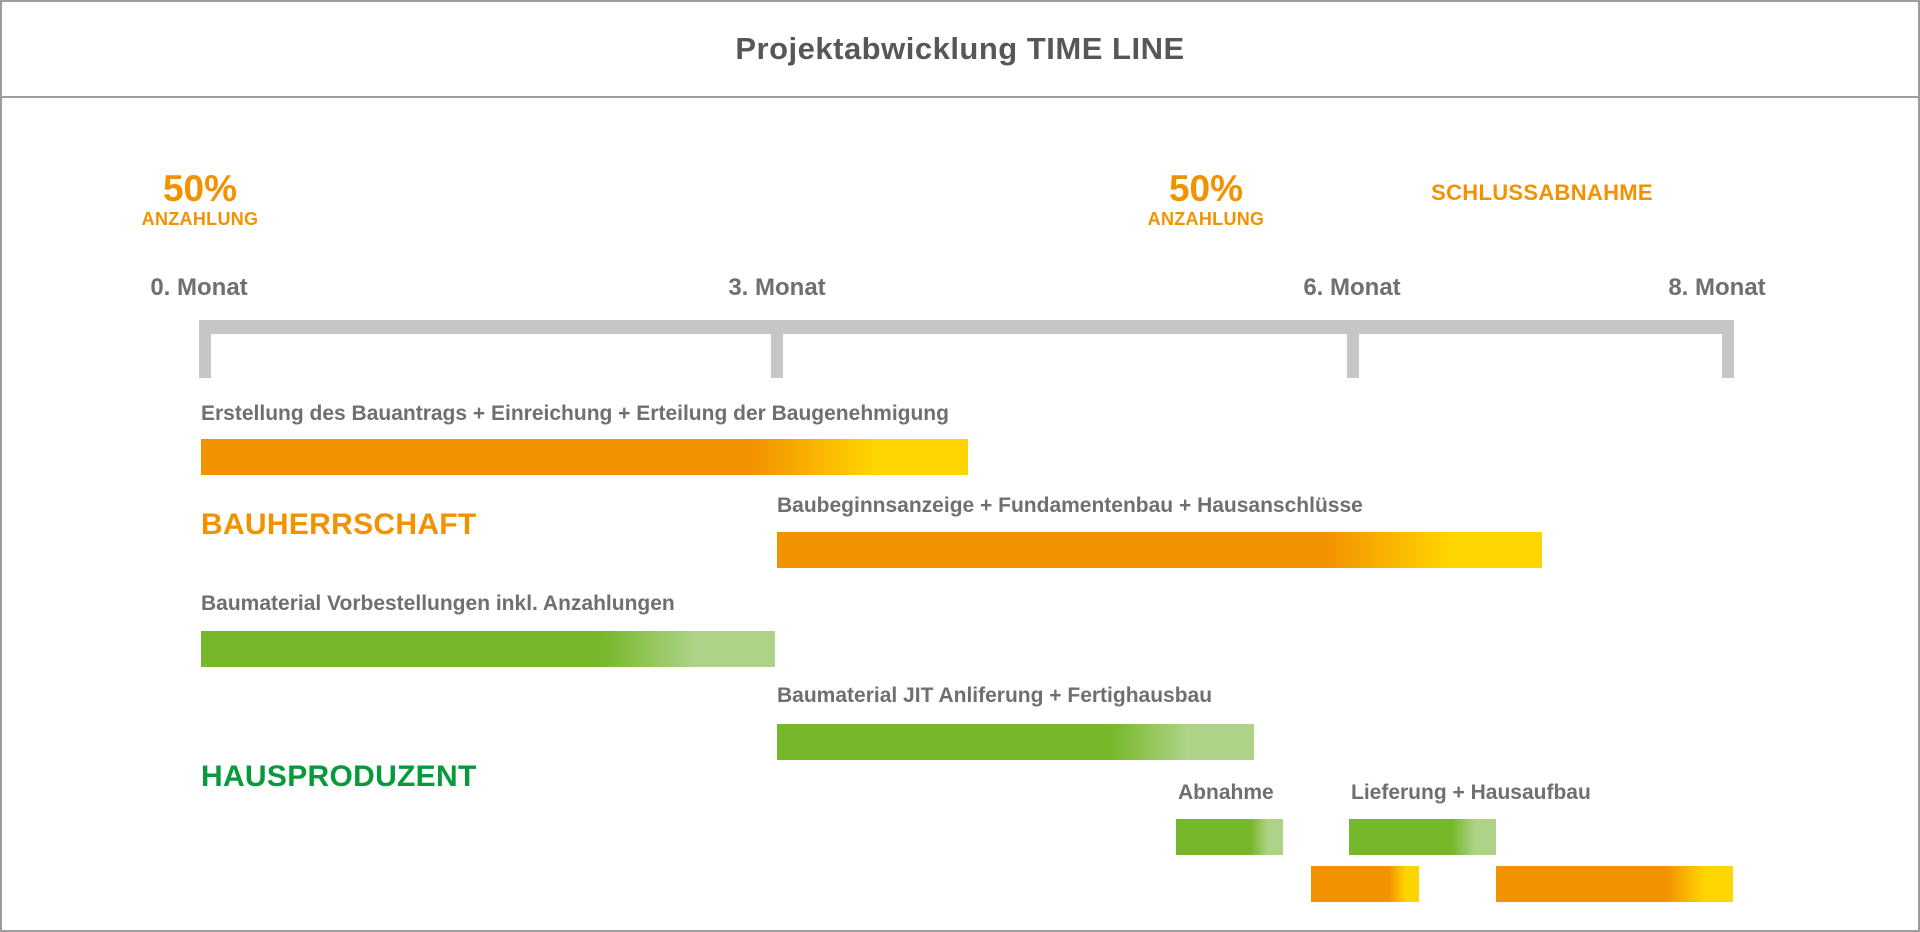 This screenshot has height=932, width=1920. I want to click on task-bar-bauantrag, so click(584, 457).